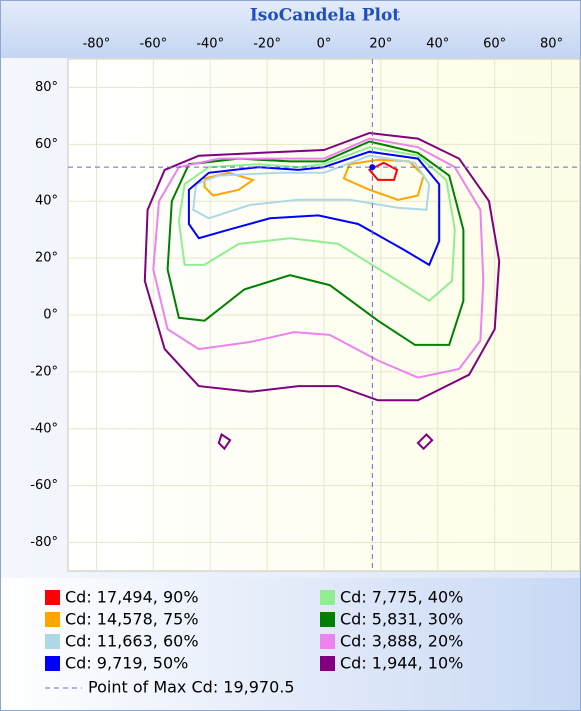  What do you see at coordinates (324, 44) in the screenshot?
I see `x-tick-label: 0°` at bounding box center [324, 44].